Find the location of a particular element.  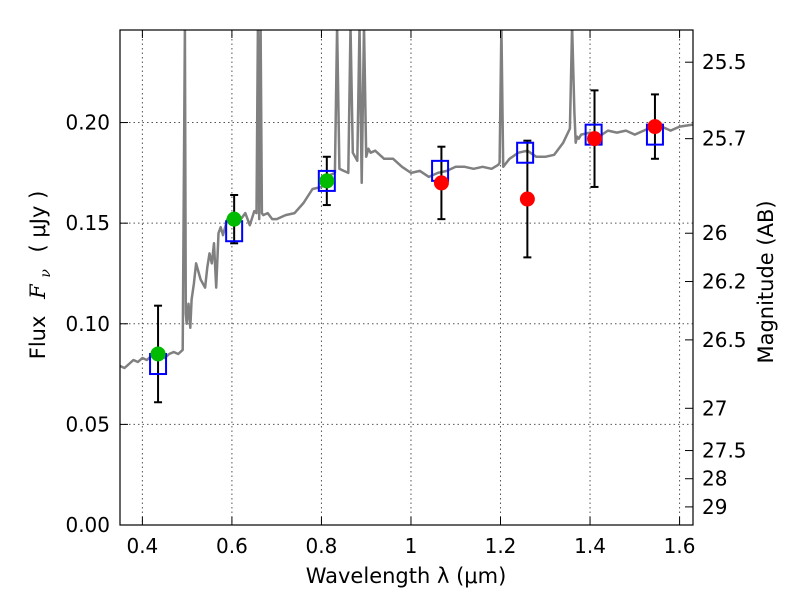

x-tick-label: 1.4 is located at coordinates (590, 546).